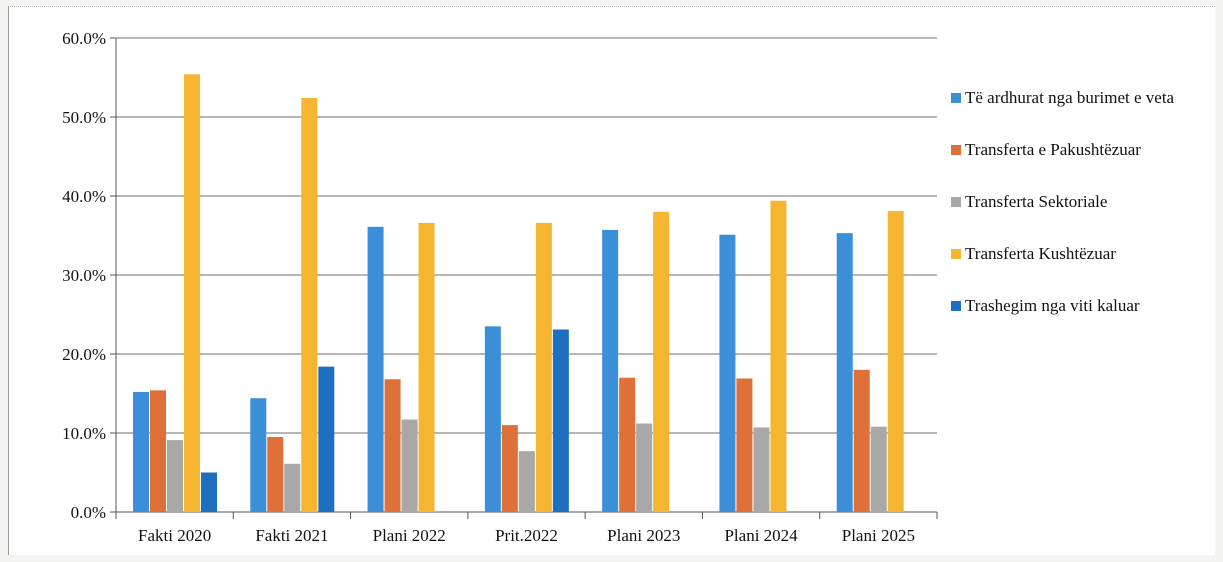 The image size is (1223, 562). Describe the element at coordinates (174, 535) in the screenshot. I see `x-tick-label: Fakti 2020` at that location.